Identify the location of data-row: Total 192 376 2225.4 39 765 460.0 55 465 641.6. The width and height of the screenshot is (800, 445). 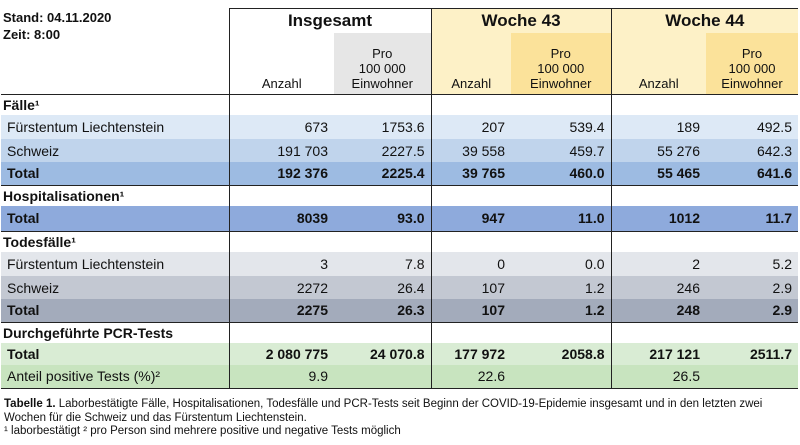
(399, 173).